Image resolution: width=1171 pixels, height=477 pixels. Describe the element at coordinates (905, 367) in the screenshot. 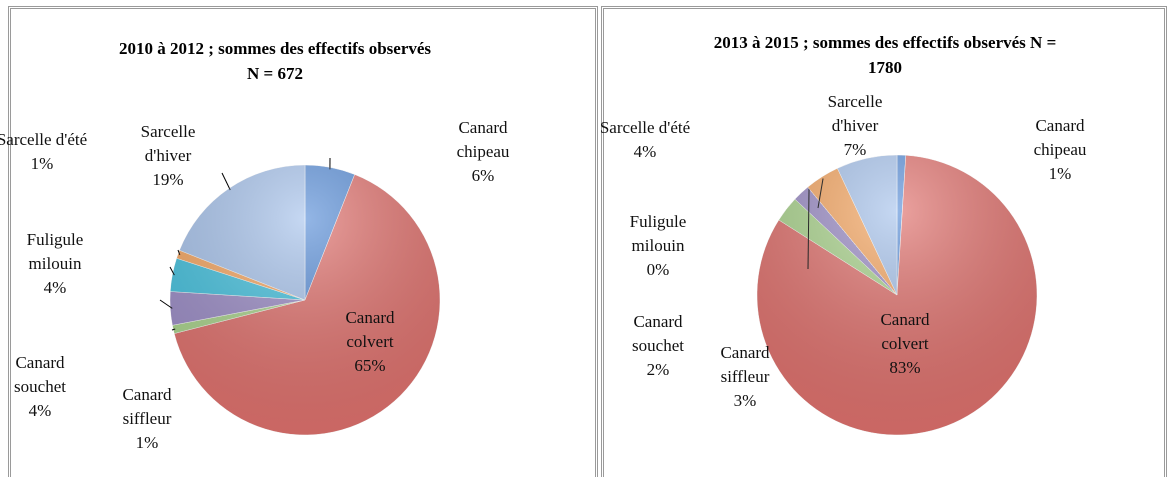

I see `value-label: 83%` at that location.